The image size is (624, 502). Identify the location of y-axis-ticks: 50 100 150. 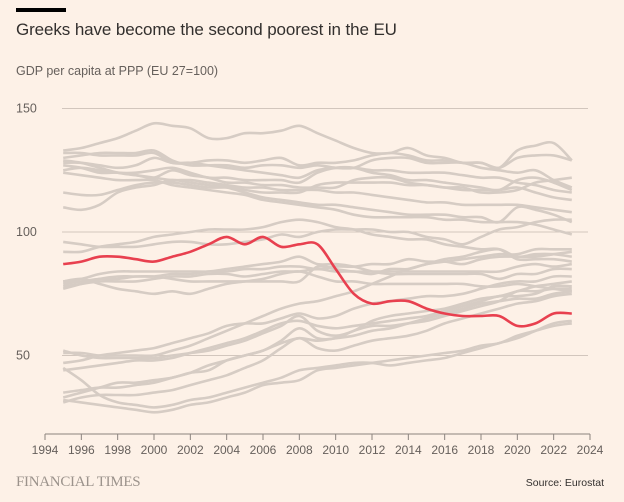
(26, 232).